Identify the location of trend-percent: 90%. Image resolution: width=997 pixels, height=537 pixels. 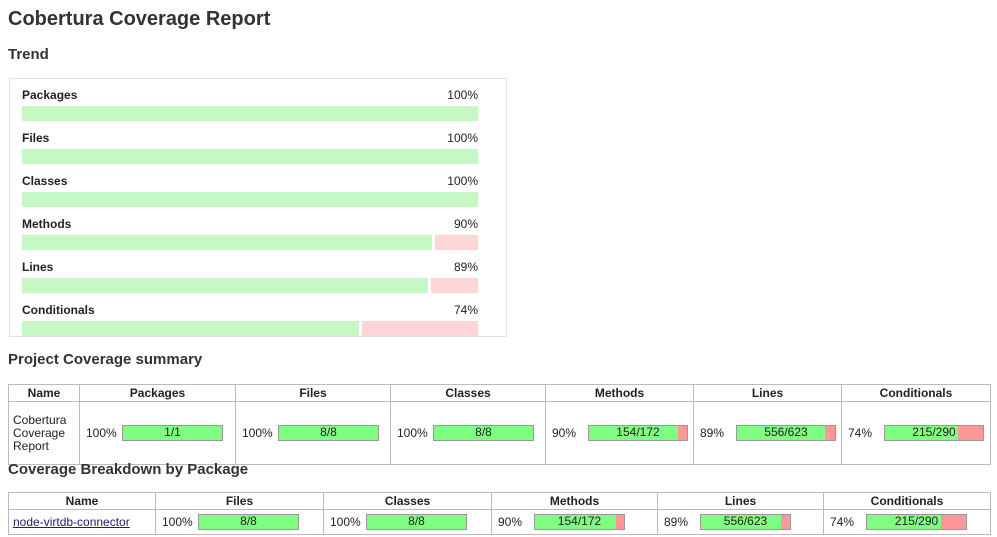
(465, 224).